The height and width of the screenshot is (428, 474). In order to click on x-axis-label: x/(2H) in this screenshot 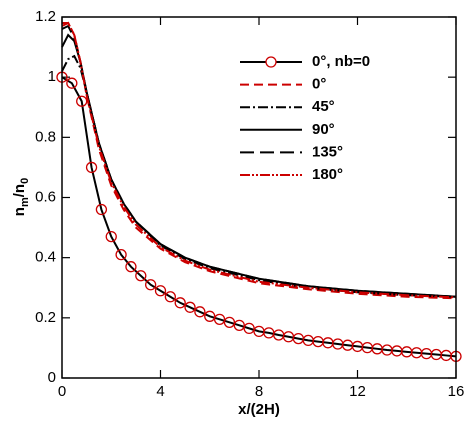, I will do `click(259, 409)`.